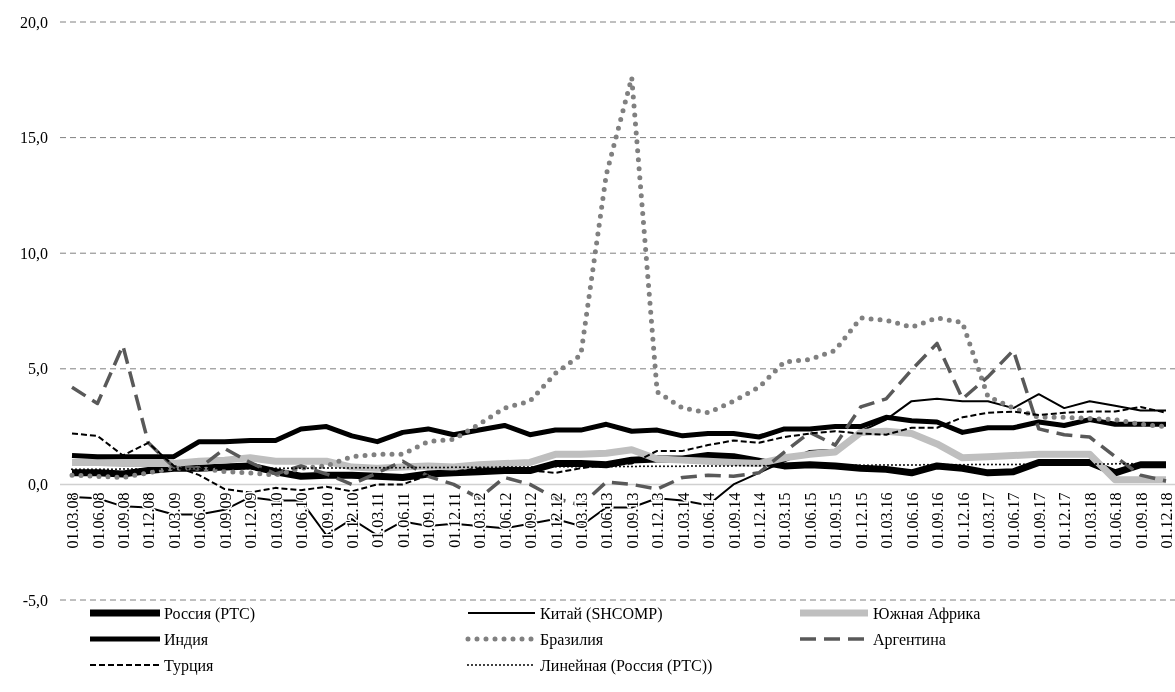 This screenshot has width=1175, height=692. I want to click on x-tick-label: 01.12.08, so click(149, 520).